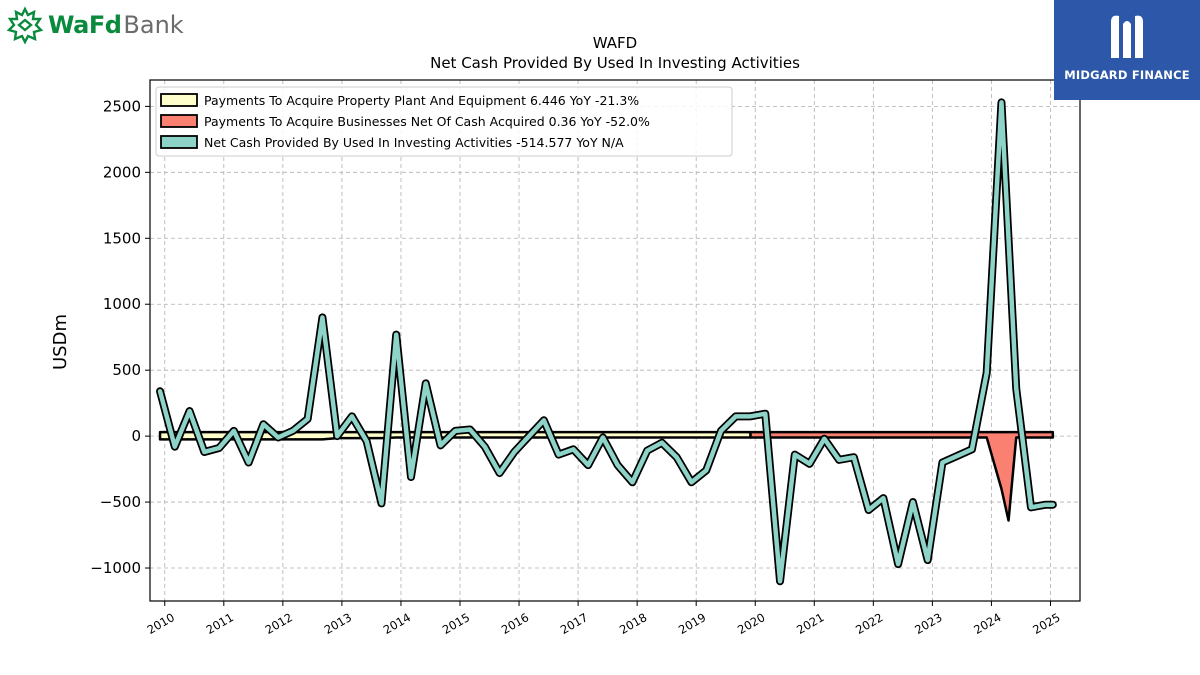 This screenshot has height=675, width=1200. I want to click on midgard-logo-text: MIDGARD FINANCE, so click(1127, 75).